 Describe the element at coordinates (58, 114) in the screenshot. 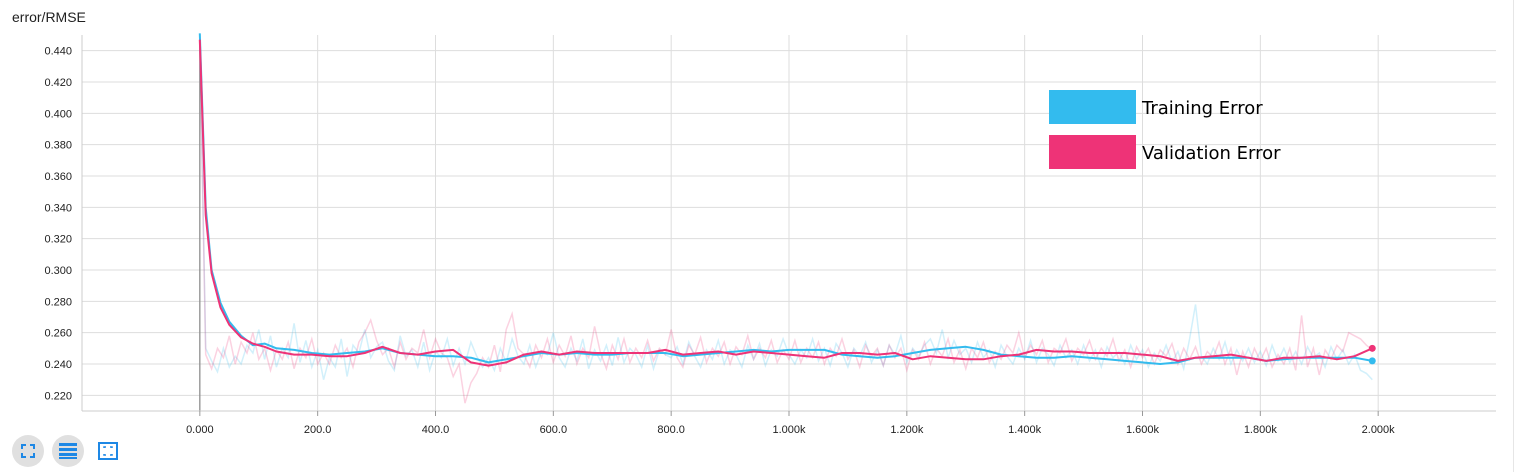

I see `y-tick-label: 0.400` at that location.